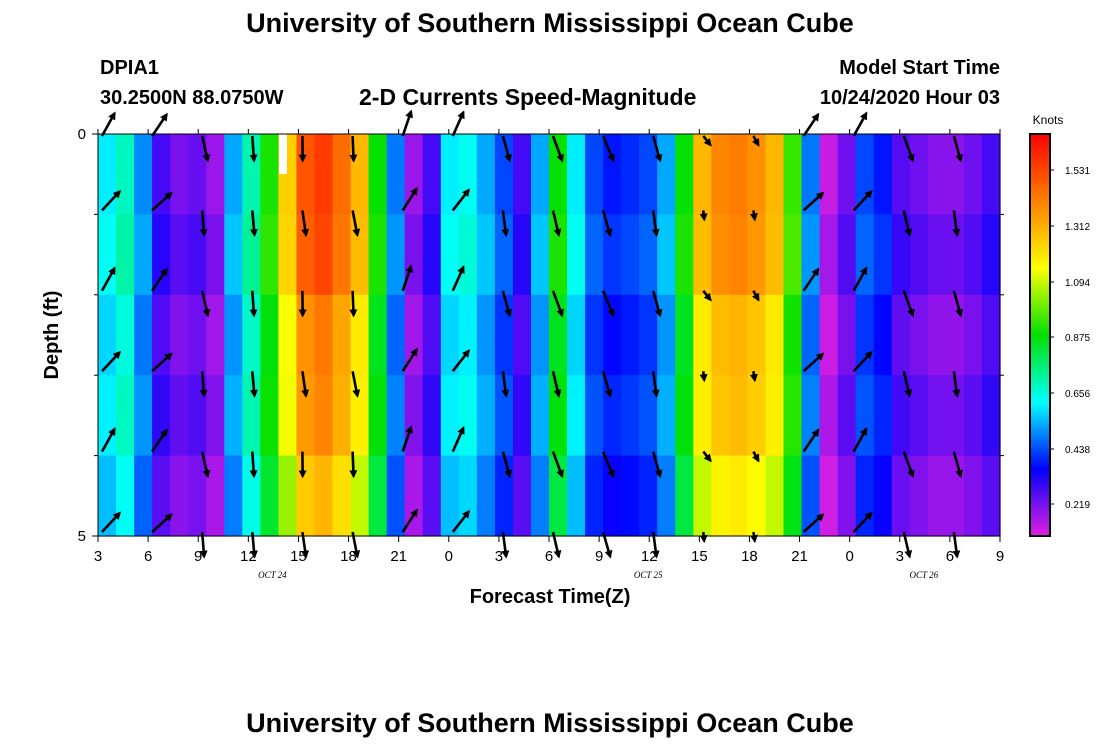 The width and height of the screenshot is (1100, 750). I want to click on station-coords: 30.2500N 88.0750W, so click(192, 98).